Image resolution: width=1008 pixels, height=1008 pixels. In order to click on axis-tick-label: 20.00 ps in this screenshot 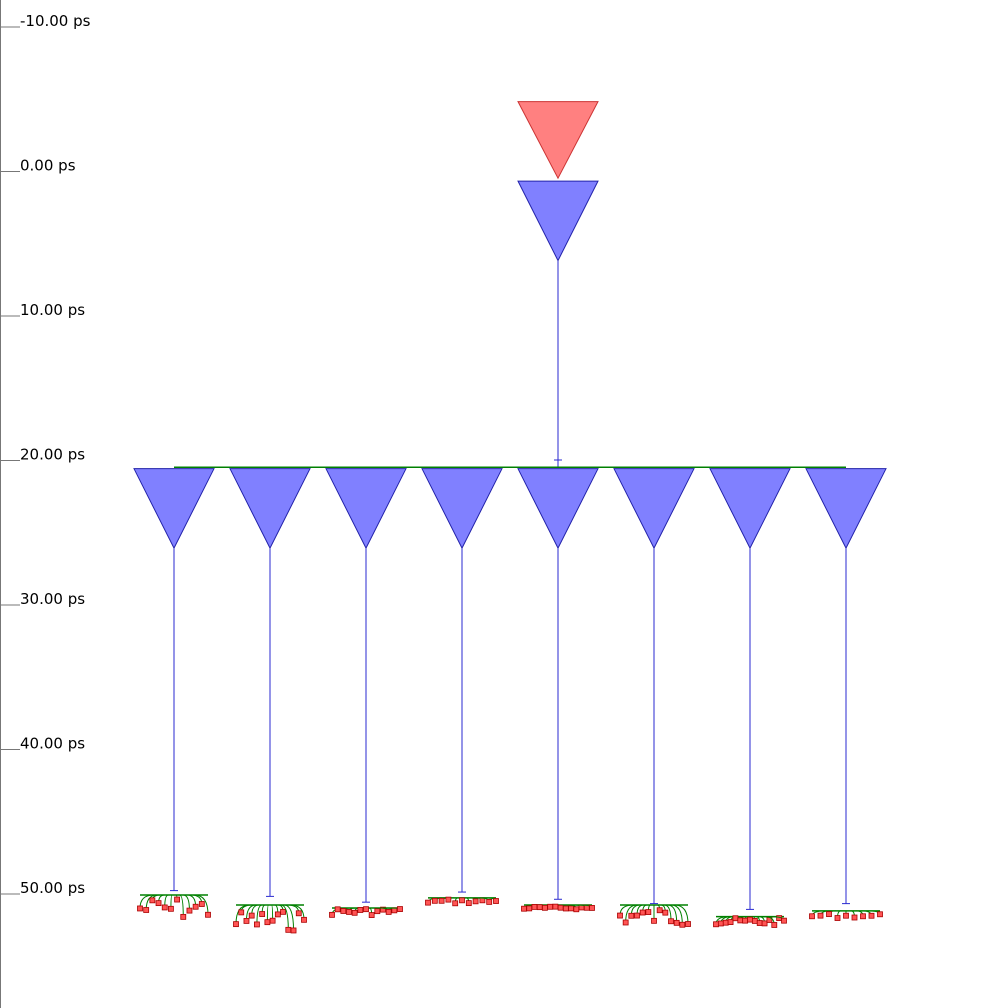, I will do `click(52, 455)`.